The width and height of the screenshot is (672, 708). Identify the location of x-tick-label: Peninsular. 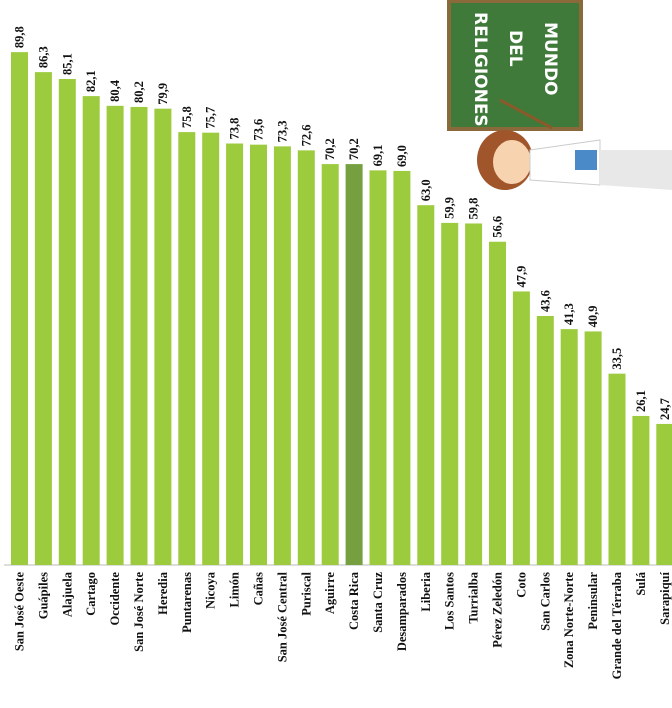
(593, 601).